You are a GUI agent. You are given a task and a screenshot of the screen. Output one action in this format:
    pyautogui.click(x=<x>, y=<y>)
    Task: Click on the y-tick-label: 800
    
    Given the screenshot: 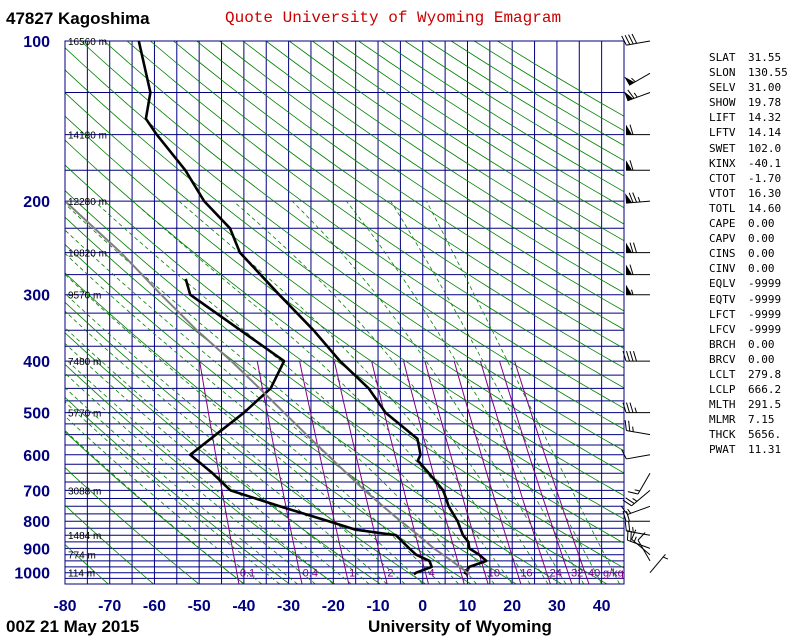 What is the action you would take?
    pyautogui.click(x=36, y=522)
    